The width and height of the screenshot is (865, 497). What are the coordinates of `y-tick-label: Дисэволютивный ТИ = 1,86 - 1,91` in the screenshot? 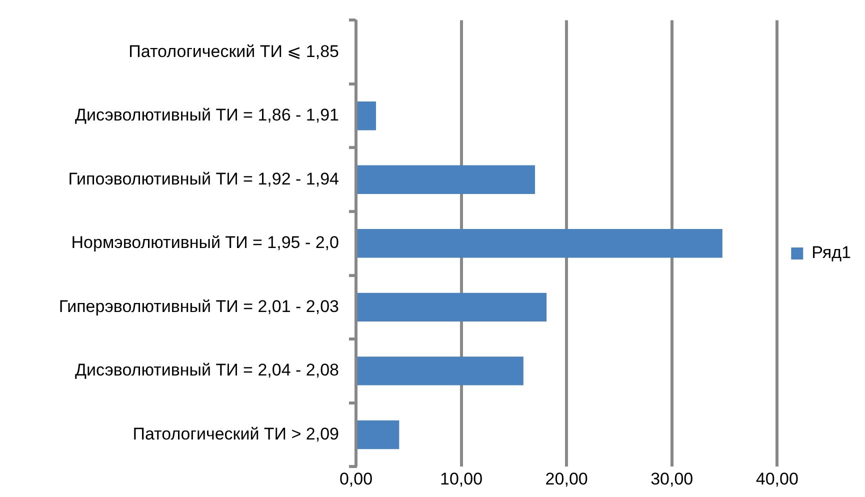 It's located at (207, 115).